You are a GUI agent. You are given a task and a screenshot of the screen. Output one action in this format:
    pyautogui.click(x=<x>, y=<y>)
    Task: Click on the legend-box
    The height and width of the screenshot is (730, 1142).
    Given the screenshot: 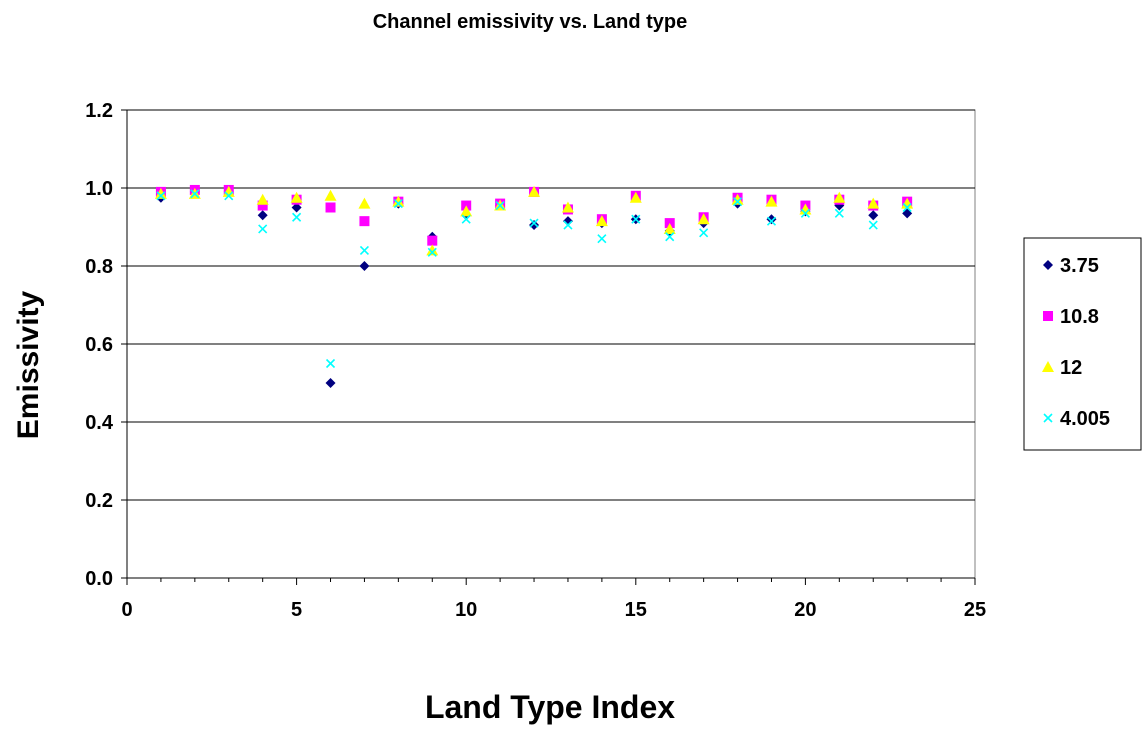 What is the action you would take?
    pyautogui.click(x=1082, y=344)
    